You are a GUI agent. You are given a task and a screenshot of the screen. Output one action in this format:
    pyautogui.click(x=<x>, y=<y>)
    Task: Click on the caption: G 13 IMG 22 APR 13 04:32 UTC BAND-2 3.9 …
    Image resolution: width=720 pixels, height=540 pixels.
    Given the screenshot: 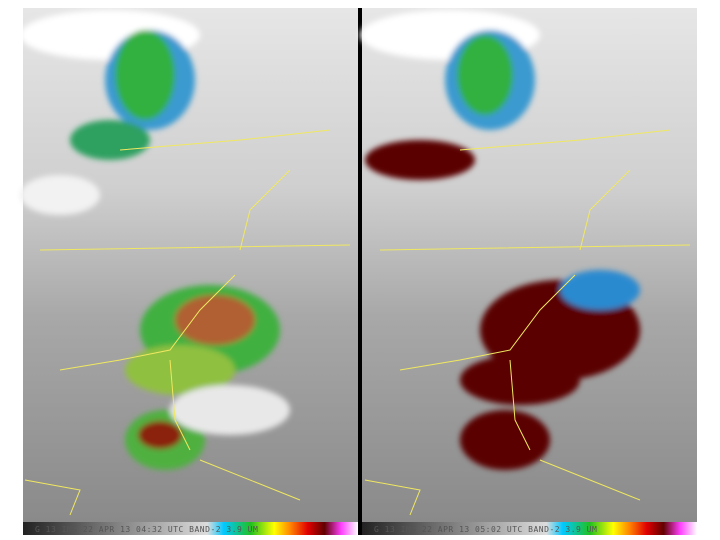 What is the action you would take?
    pyautogui.click(x=146, y=529)
    